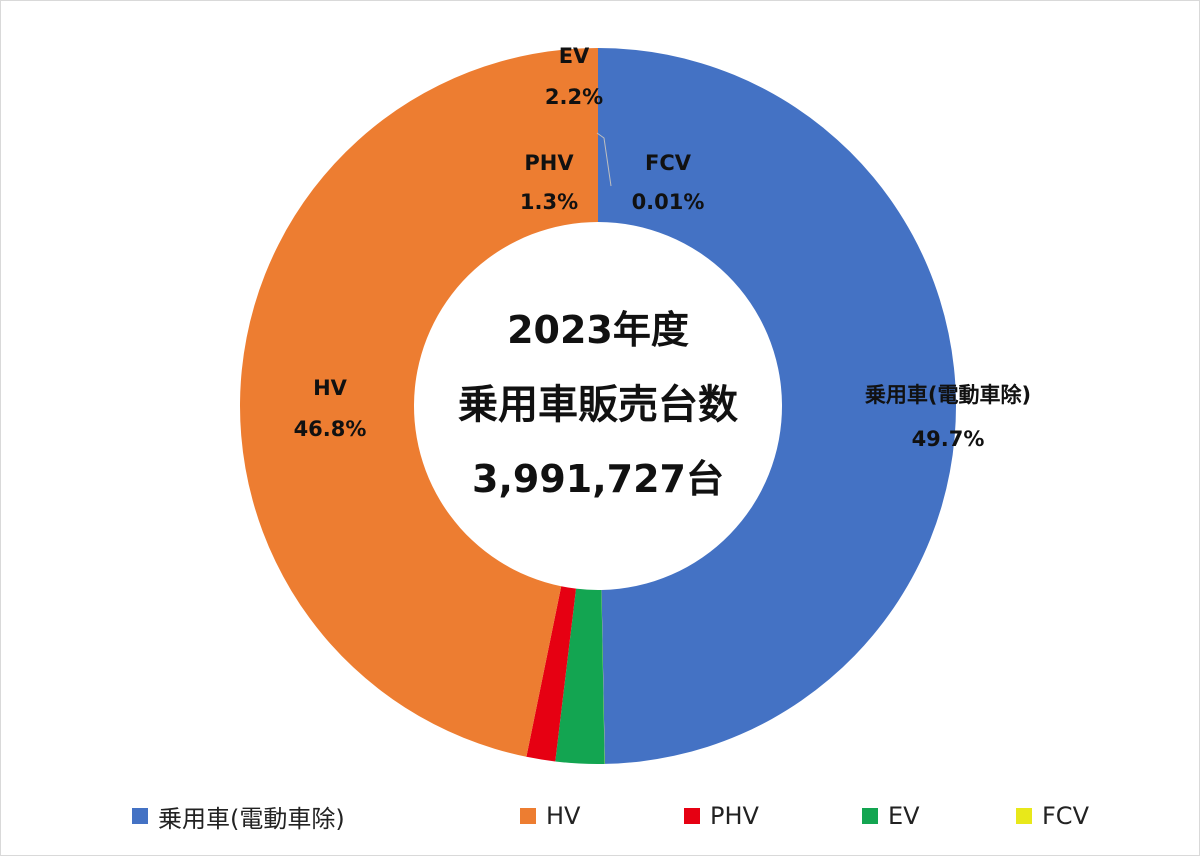 This screenshot has width=1200, height=856. I want to click on slice-PHV, so click(551, 674).